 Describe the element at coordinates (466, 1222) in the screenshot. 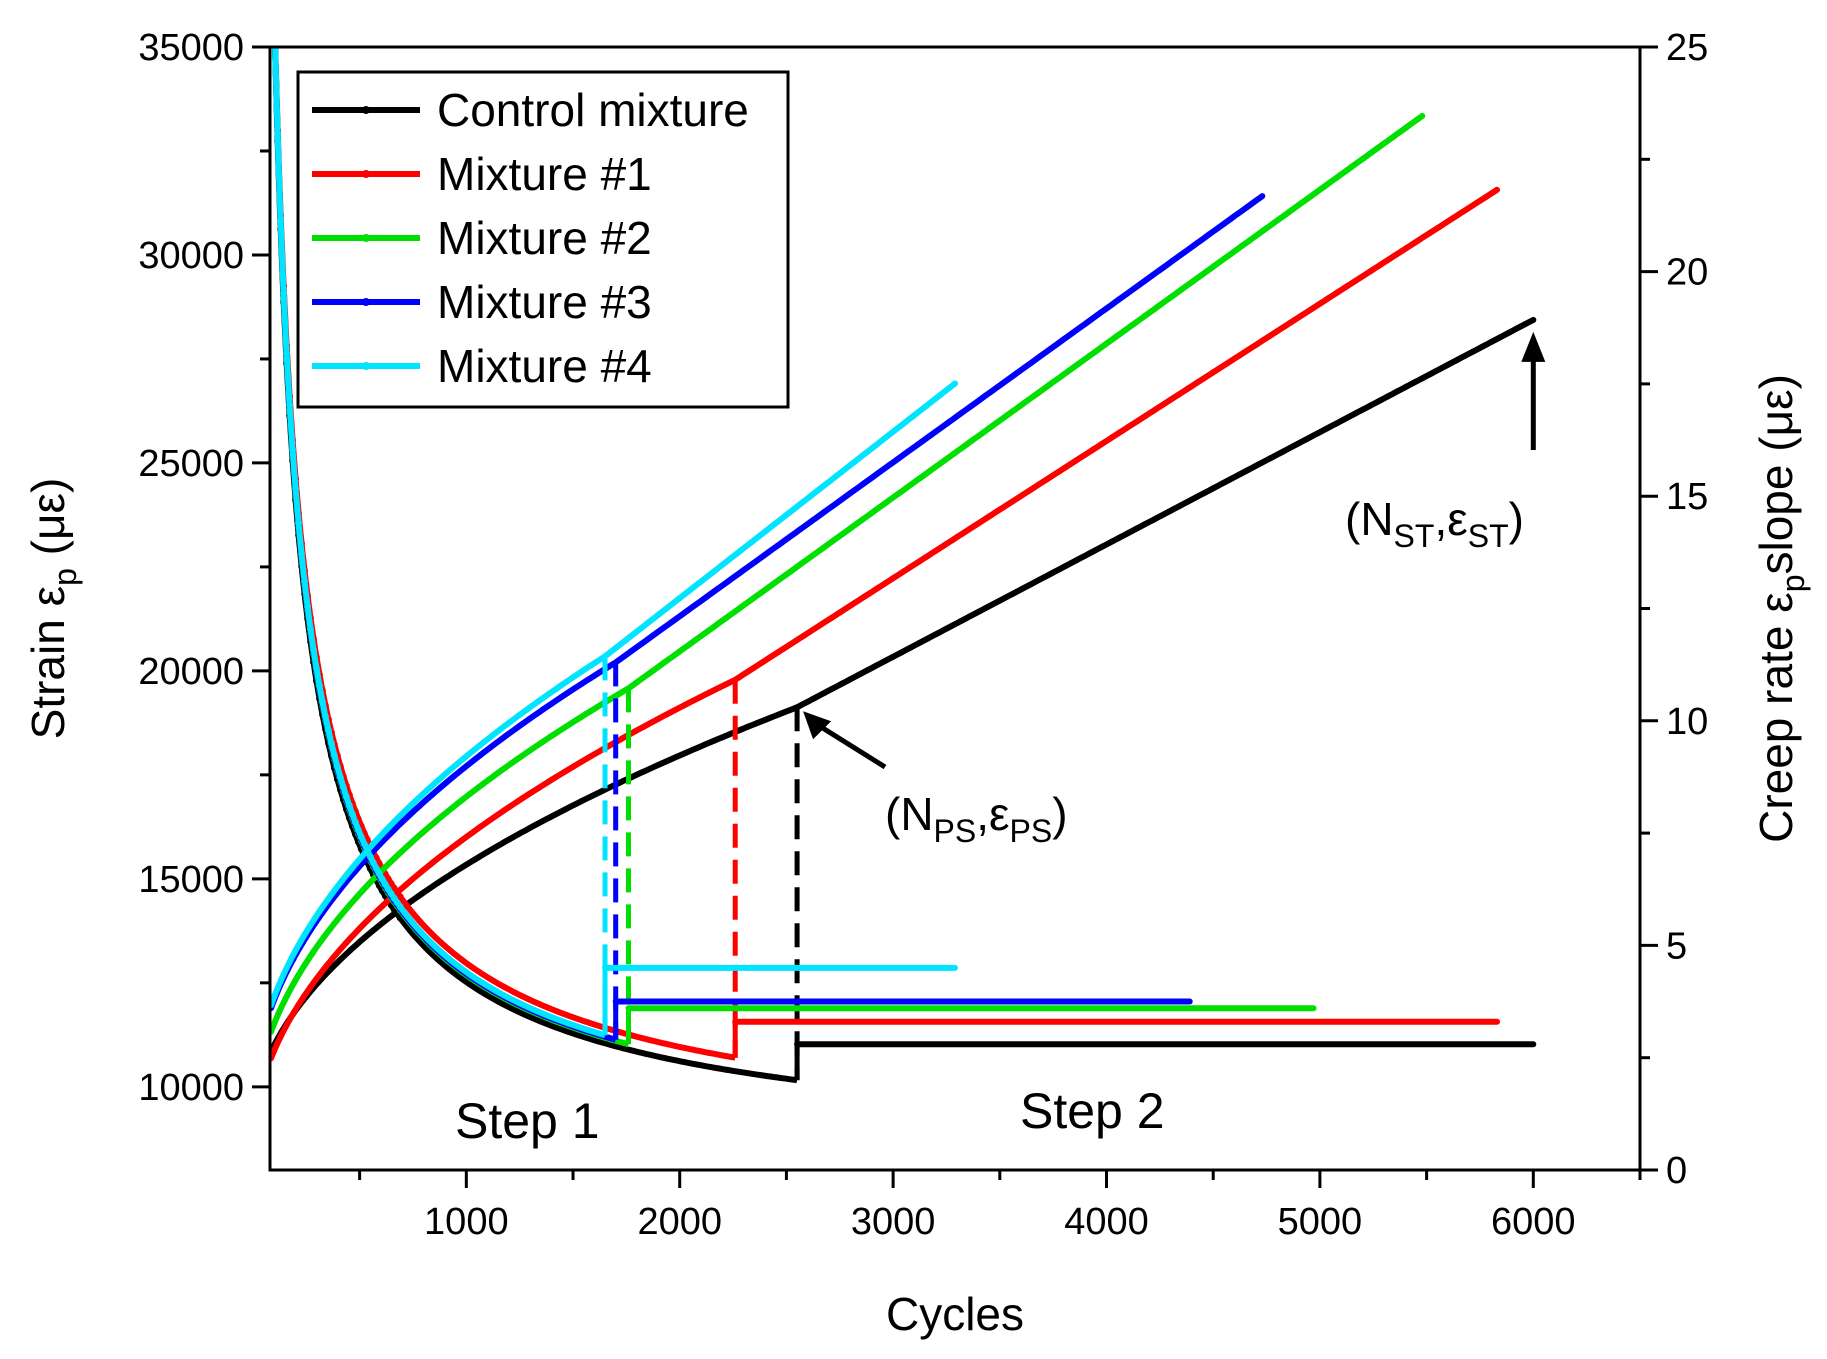

I see `x-tick-label: 1000` at that location.